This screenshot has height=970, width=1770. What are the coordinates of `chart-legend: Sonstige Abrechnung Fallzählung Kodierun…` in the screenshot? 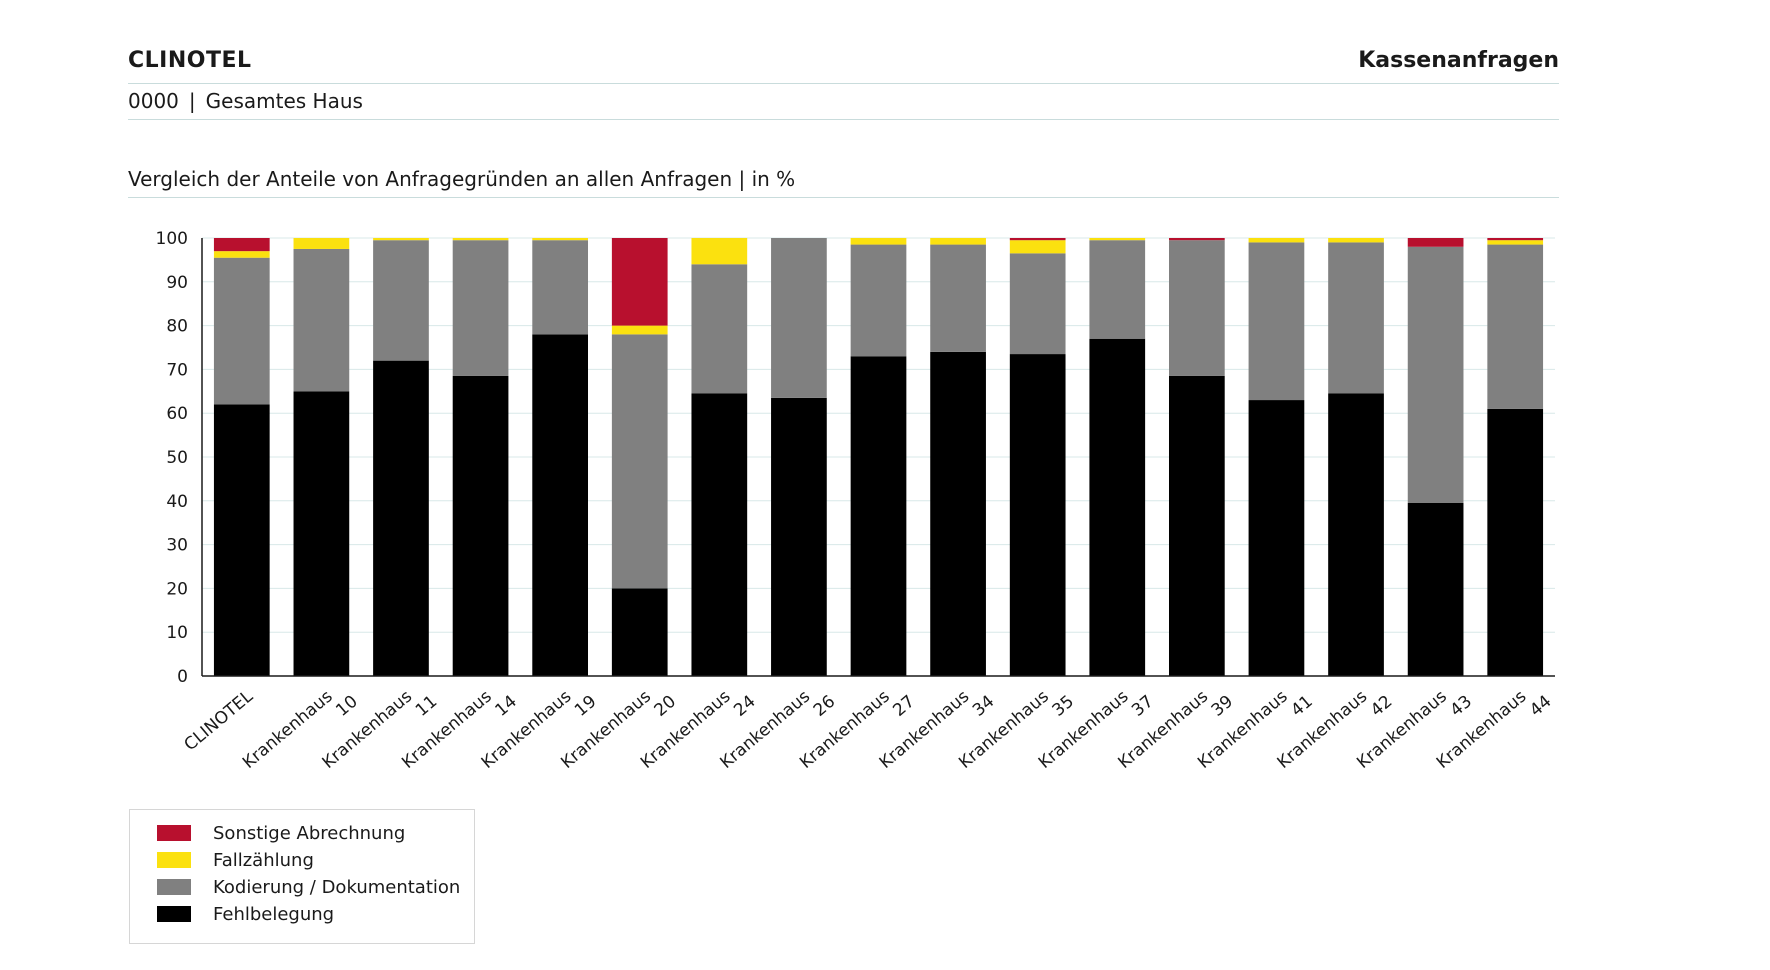 It's located at (302, 876).